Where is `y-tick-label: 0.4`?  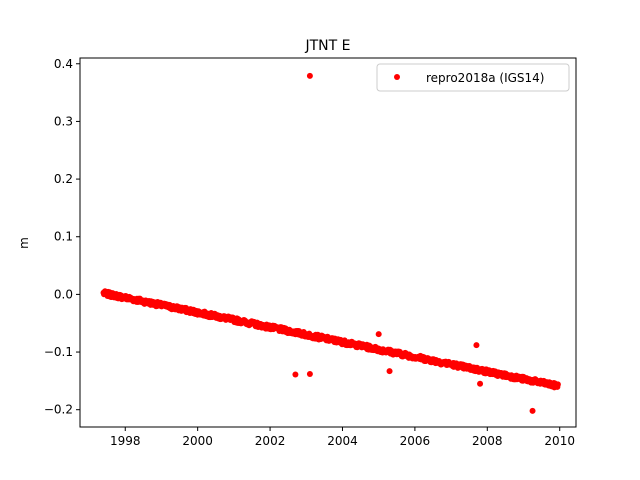 y-tick-label: 0.4 is located at coordinates (63, 64).